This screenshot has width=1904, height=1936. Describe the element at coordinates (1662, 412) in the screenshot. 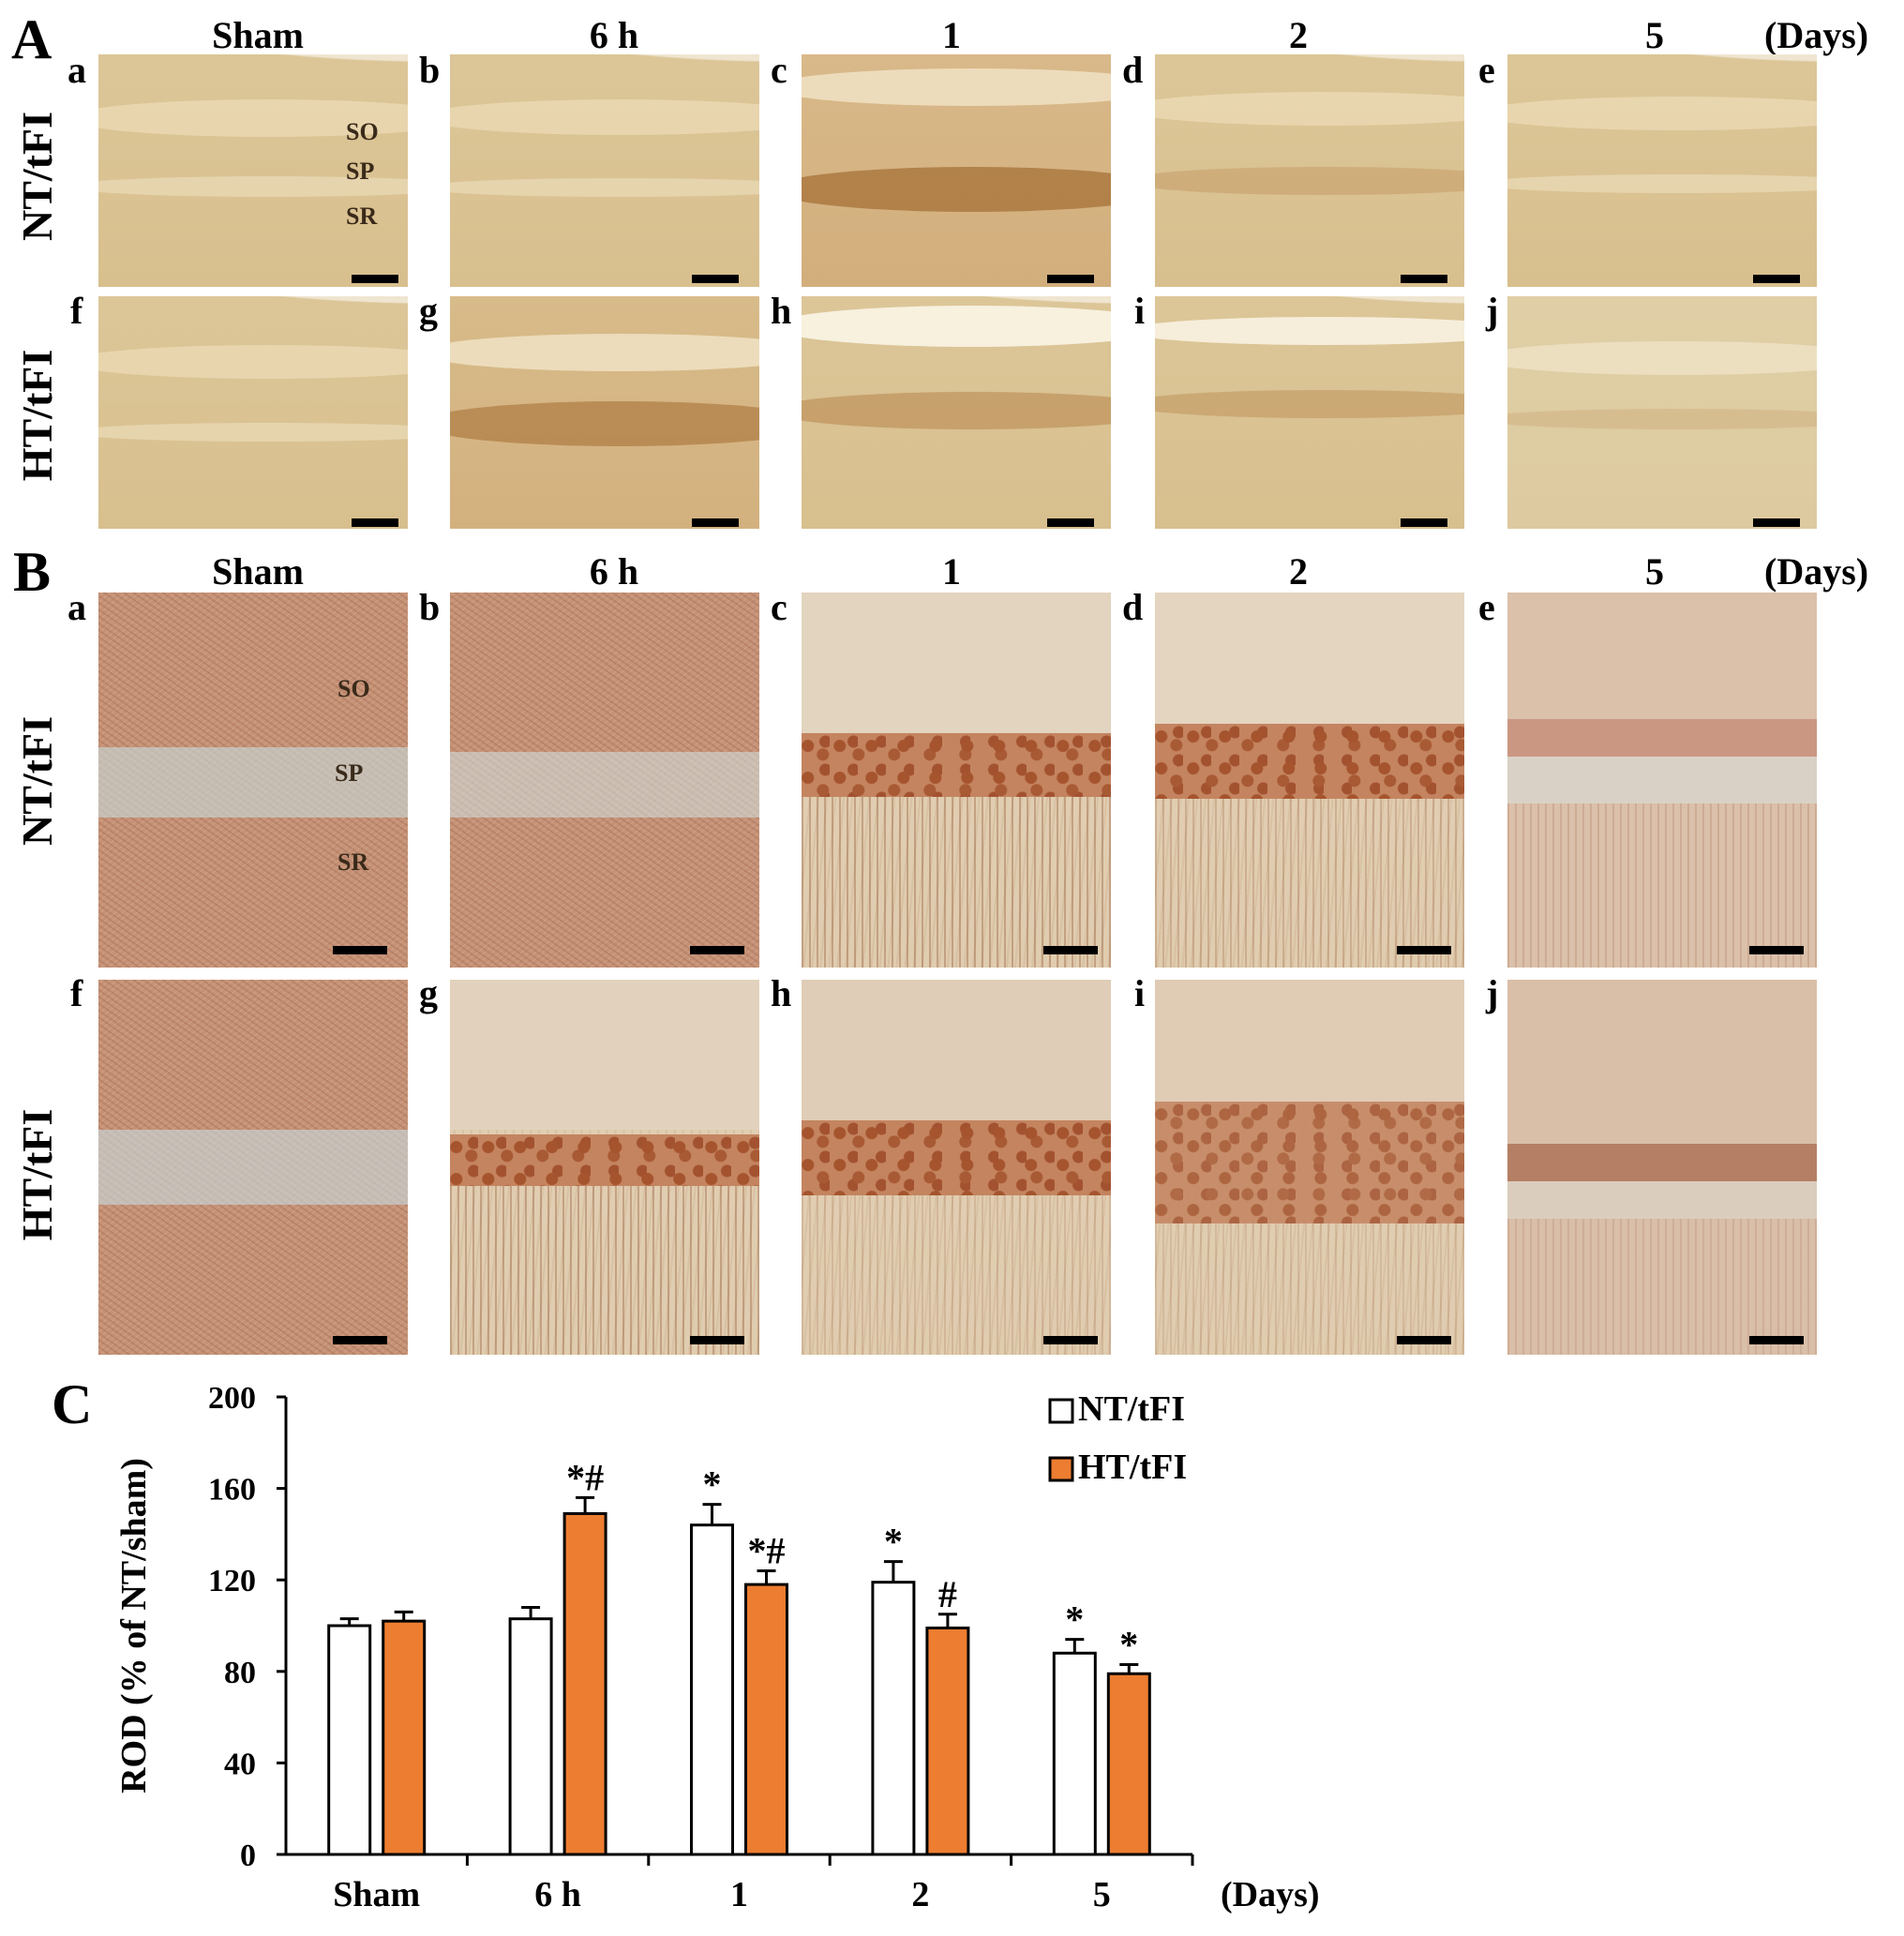

I see `micrograph-a-j` at that location.